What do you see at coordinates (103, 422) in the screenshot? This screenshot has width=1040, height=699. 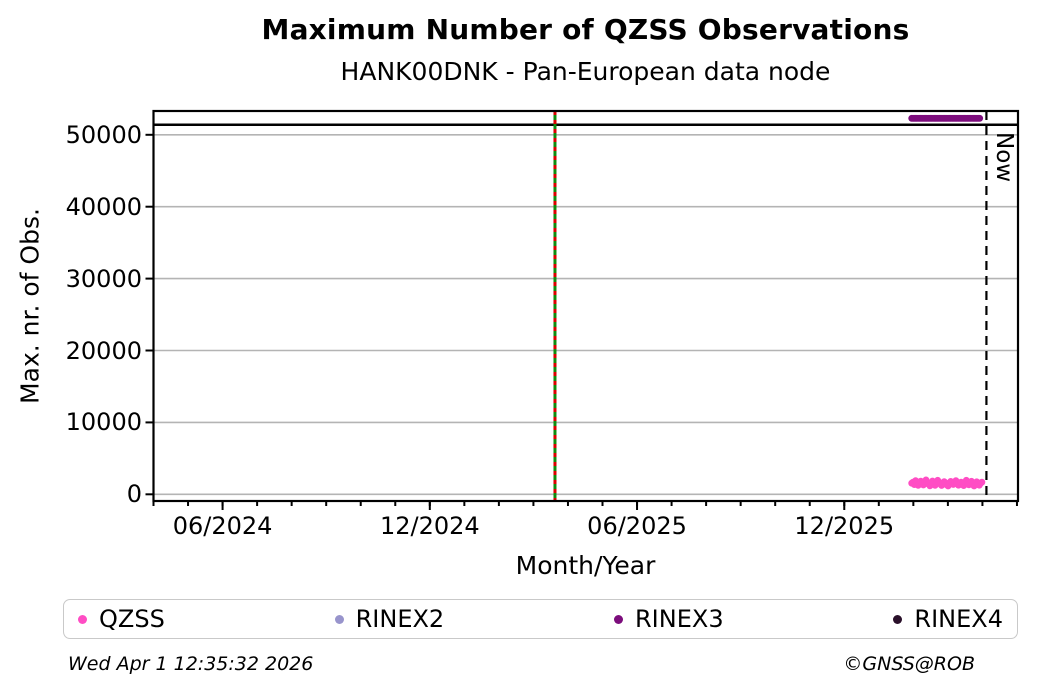 I see `y-tick-label: 10000` at bounding box center [103, 422].